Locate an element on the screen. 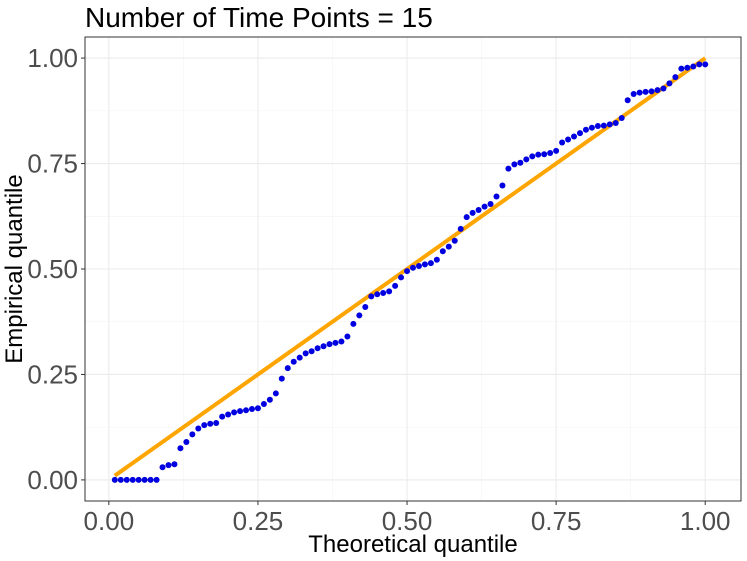  y-tick-label: 0.50 is located at coordinates (52, 269).